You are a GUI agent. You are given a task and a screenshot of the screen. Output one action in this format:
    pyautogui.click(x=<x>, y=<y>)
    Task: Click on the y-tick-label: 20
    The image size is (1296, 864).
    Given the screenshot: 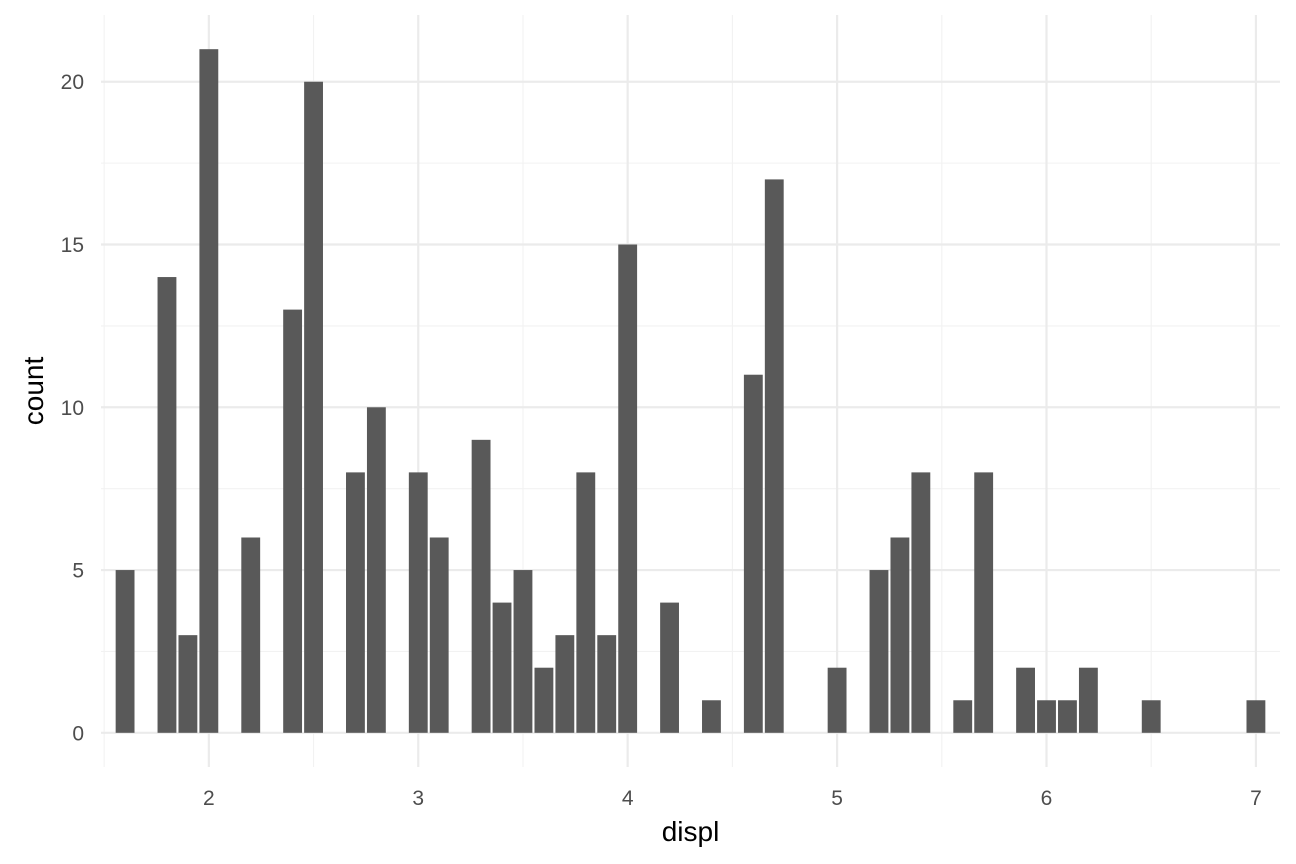 What is the action you would take?
    pyautogui.click(x=72, y=82)
    